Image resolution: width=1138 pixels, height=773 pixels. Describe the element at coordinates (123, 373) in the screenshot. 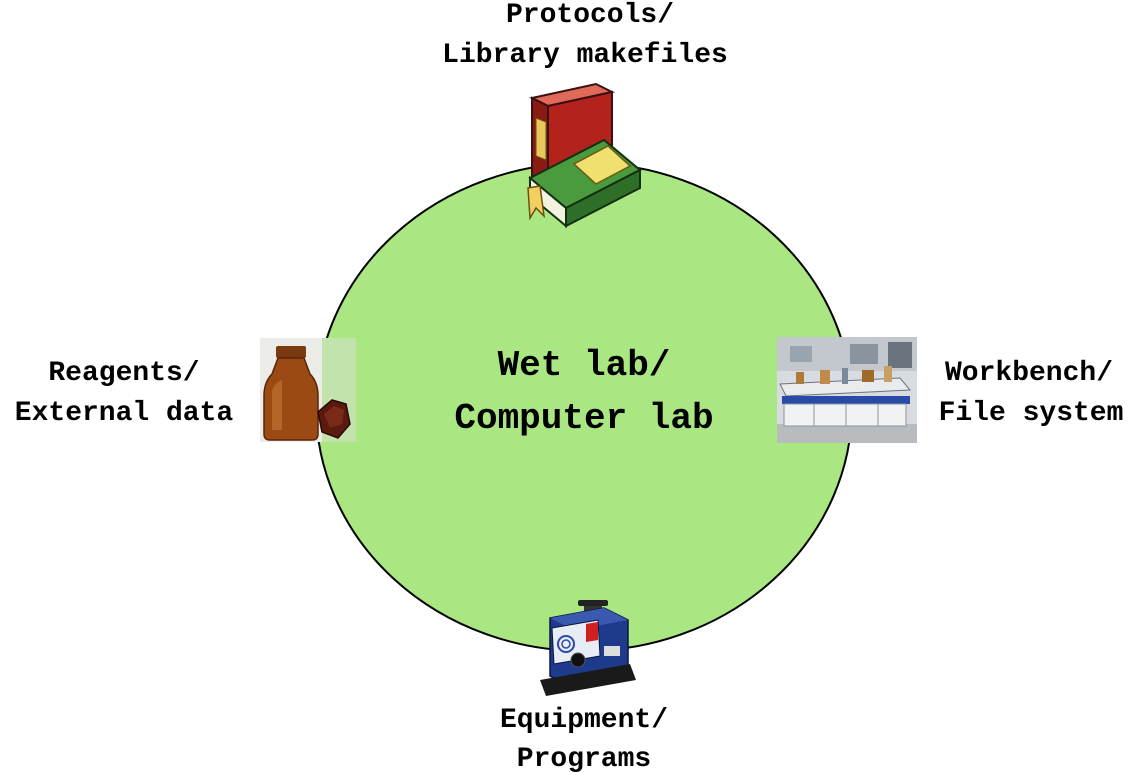

I see `left-label-line1: Reagents/` at that location.